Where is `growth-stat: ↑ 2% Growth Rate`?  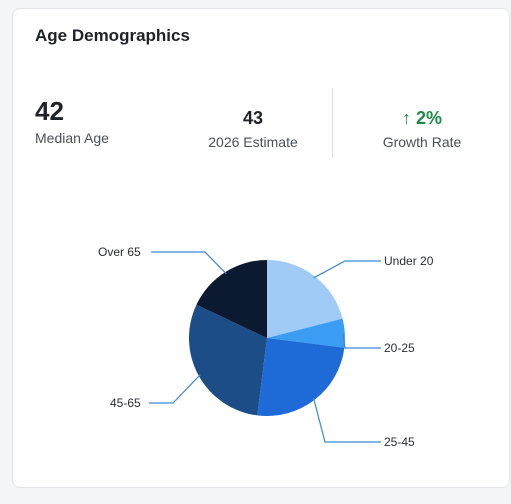
growth-stat: ↑ 2% Growth Rate is located at coordinates (422, 128).